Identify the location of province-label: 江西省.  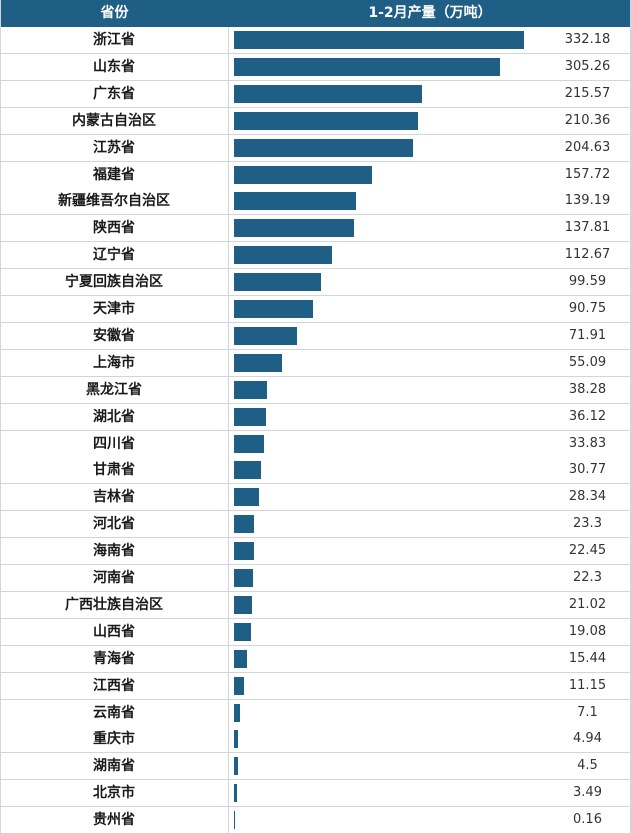
(114, 685).